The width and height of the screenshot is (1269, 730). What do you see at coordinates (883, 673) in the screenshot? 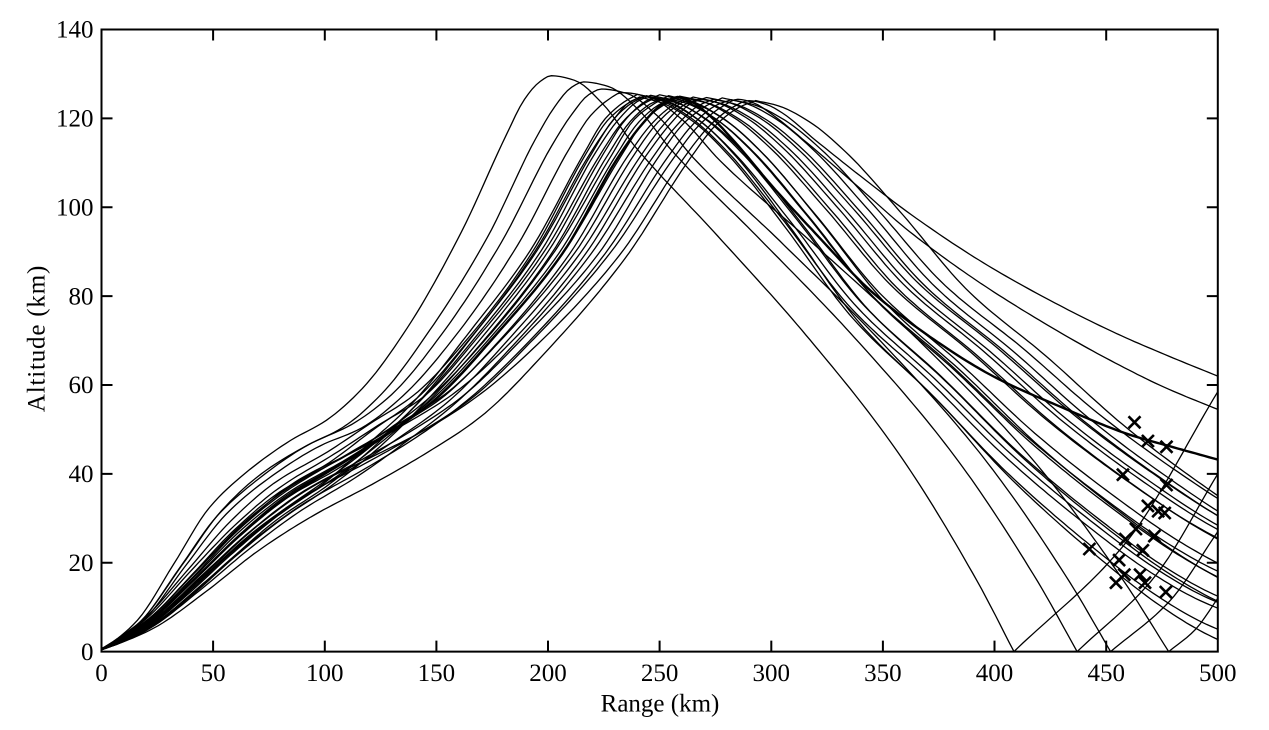
I see `svg-text: 350` at bounding box center [883, 673].